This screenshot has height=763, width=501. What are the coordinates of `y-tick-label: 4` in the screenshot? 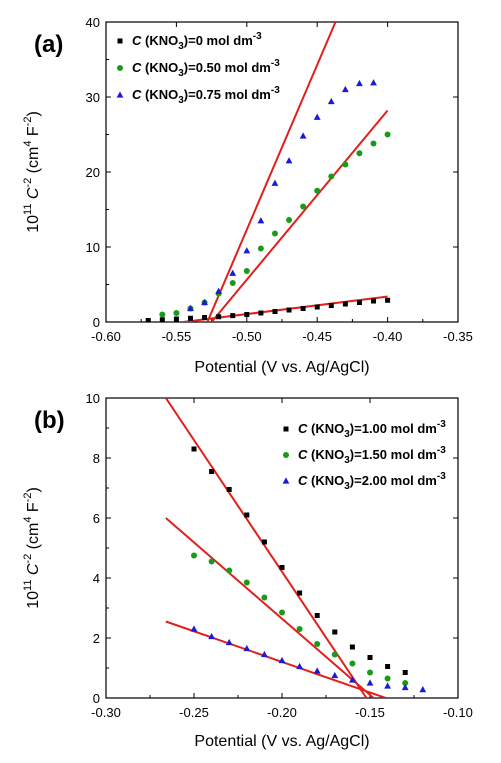 It's located at (96, 578).